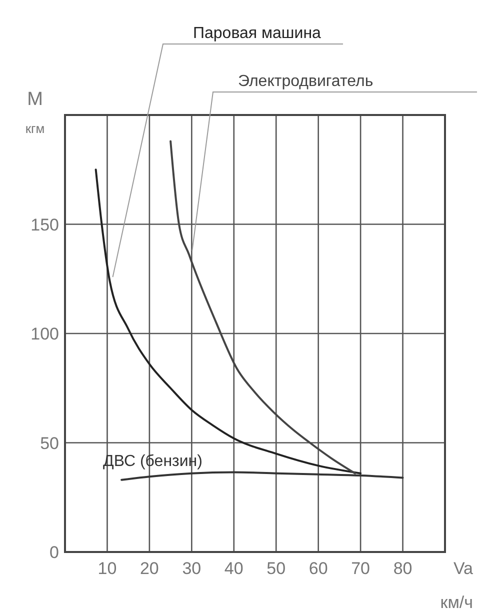 The width and height of the screenshot is (485, 616). What do you see at coordinates (107, 568) in the screenshot?
I see `x-tick-label: 10` at bounding box center [107, 568].